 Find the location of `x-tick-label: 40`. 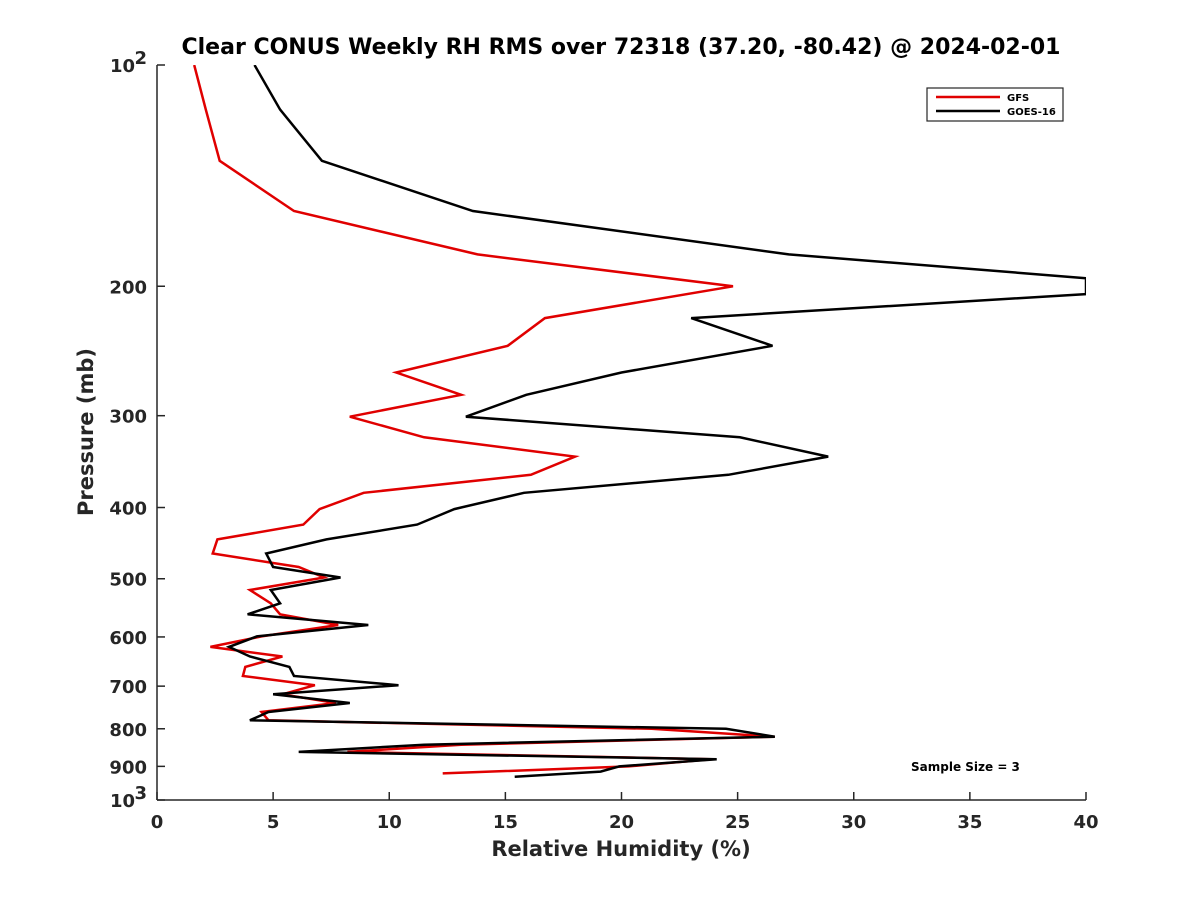

x-tick-label: 40 is located at coordinates (1085, 822).